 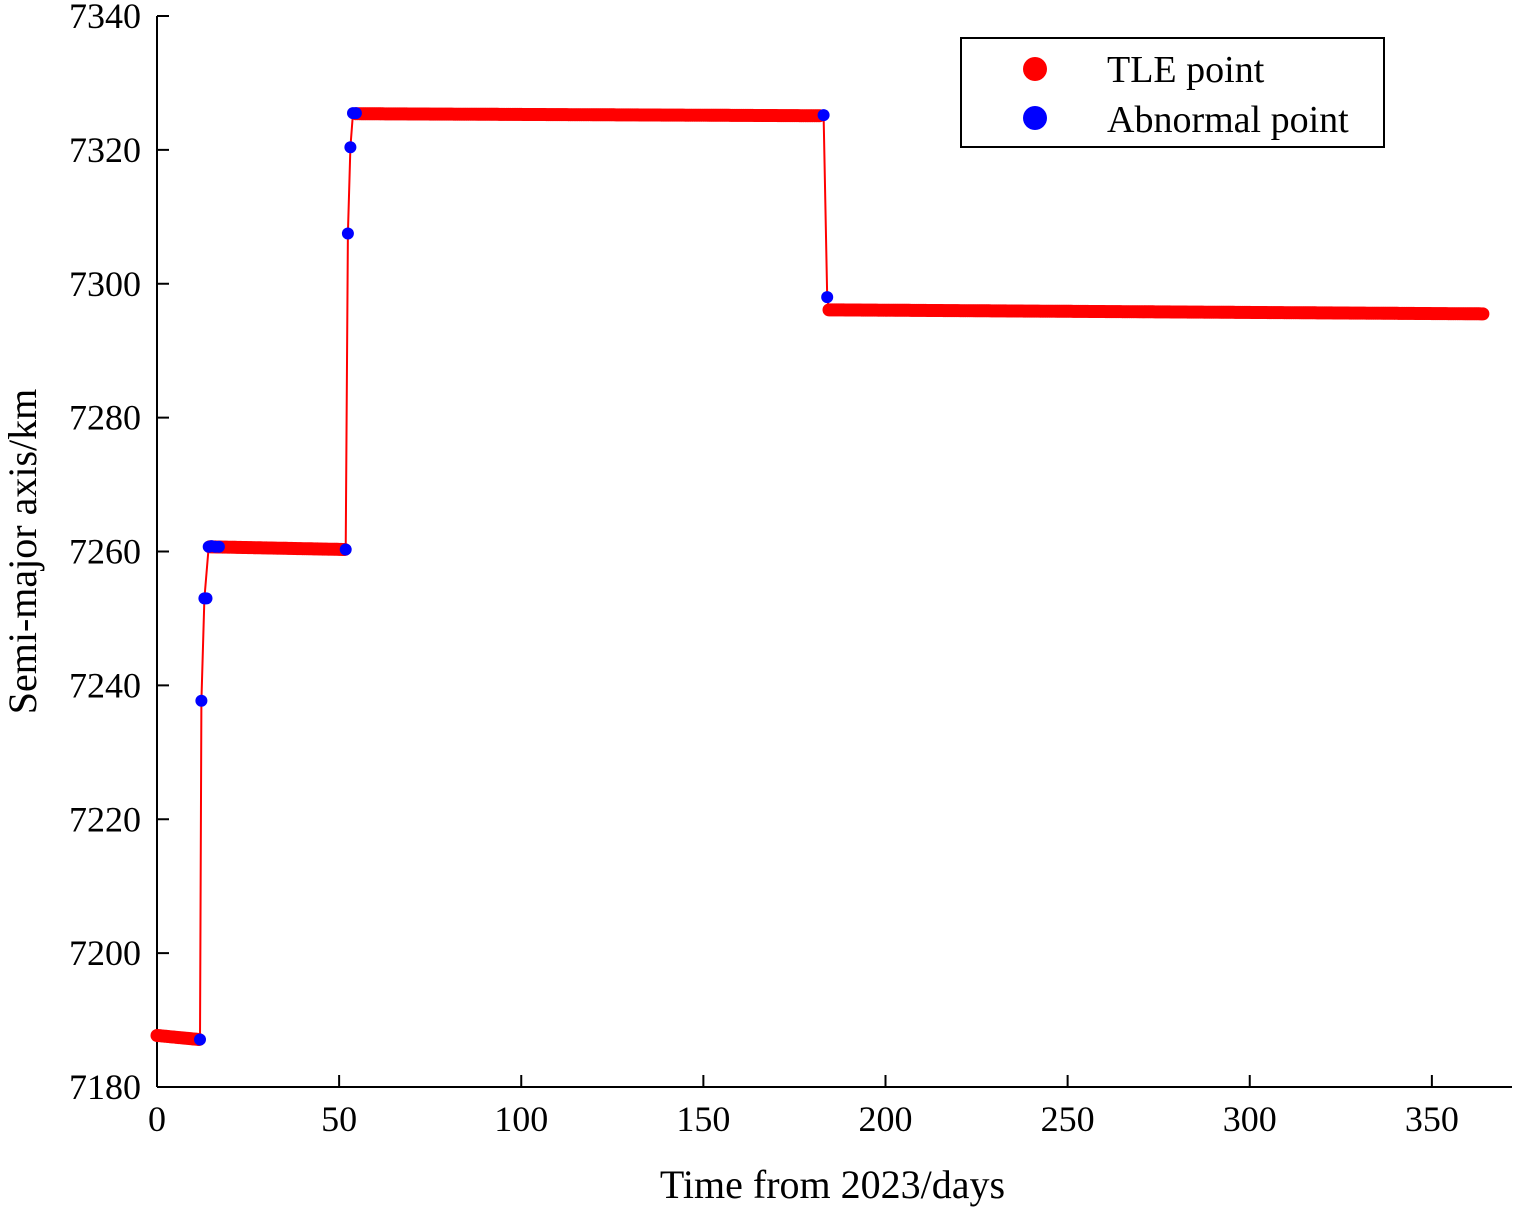 What do you see at coordinates (105, 418) in the screenshot?
I see `y-tick-label: 7280` at bounding box center [105, 418].